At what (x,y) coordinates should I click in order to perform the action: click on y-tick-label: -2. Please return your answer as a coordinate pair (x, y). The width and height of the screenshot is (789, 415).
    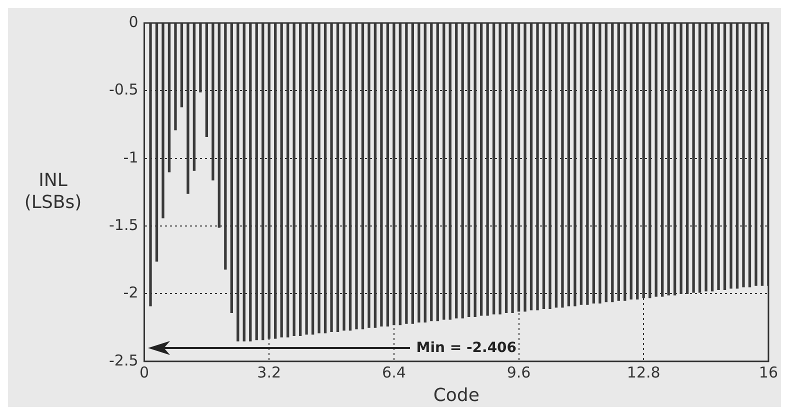
    Looking at the image, I should click on (130, 293).